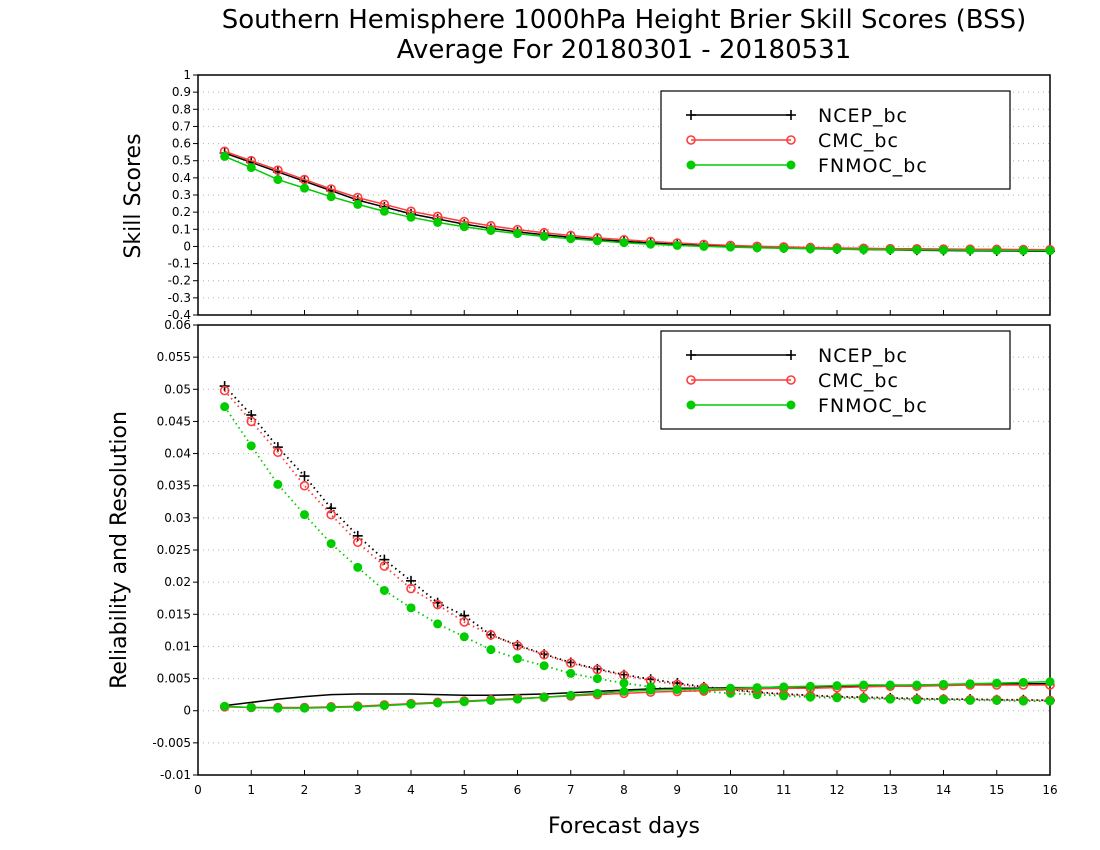  Describe the element at coordinates (464, 790) in the screenshot. I see `x-tick-label: 5` at that location.